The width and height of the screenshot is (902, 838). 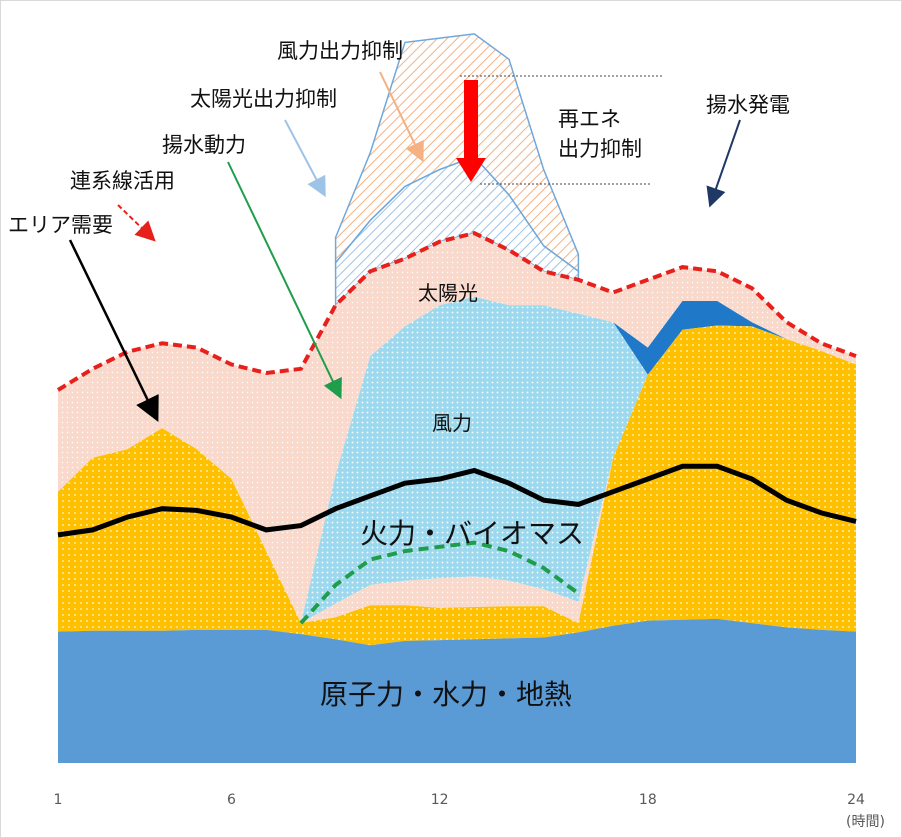 What do you see at coordinates (60, 225) in the screenshot?
I see `label-demand: エリア需要` at bounding box center [60, 225].